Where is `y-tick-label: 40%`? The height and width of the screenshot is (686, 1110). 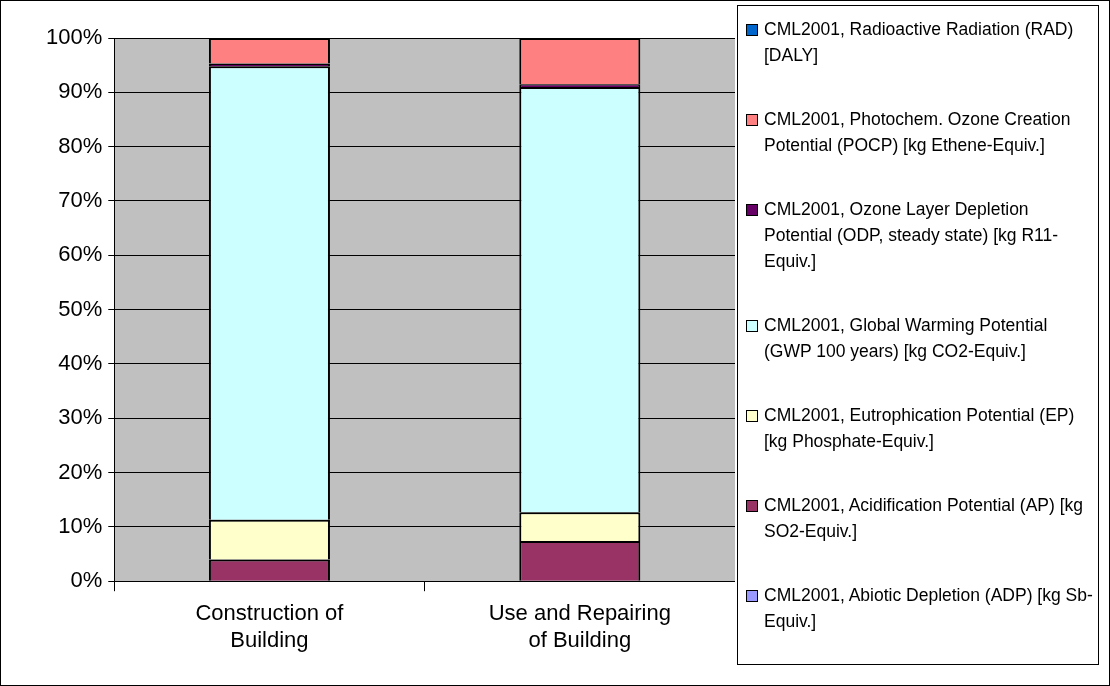 y-tick-label: 40% is located at coordinates (80, 362).